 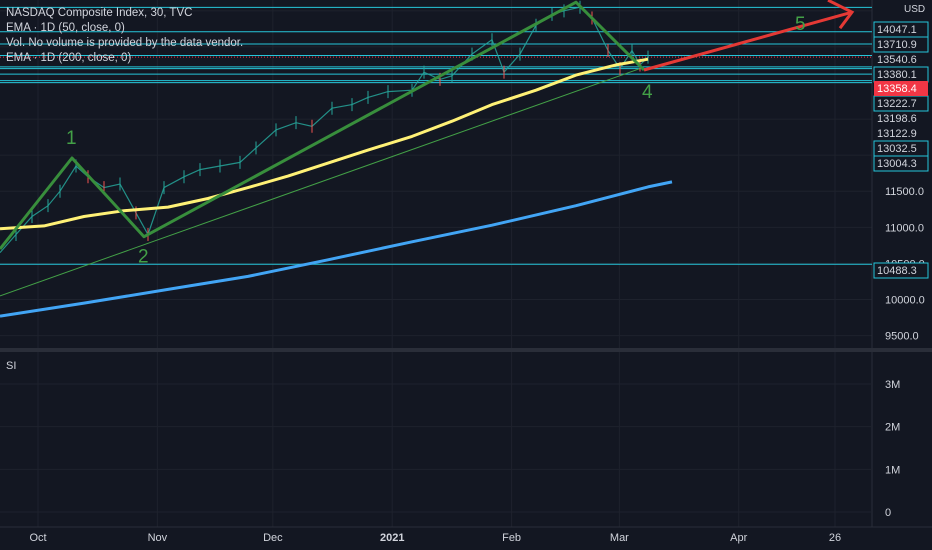 What do you see at coordinates (897, 30) in the screenshot?
I see `price-level-label-0: 14047.1` at bounding box center [897, 30].